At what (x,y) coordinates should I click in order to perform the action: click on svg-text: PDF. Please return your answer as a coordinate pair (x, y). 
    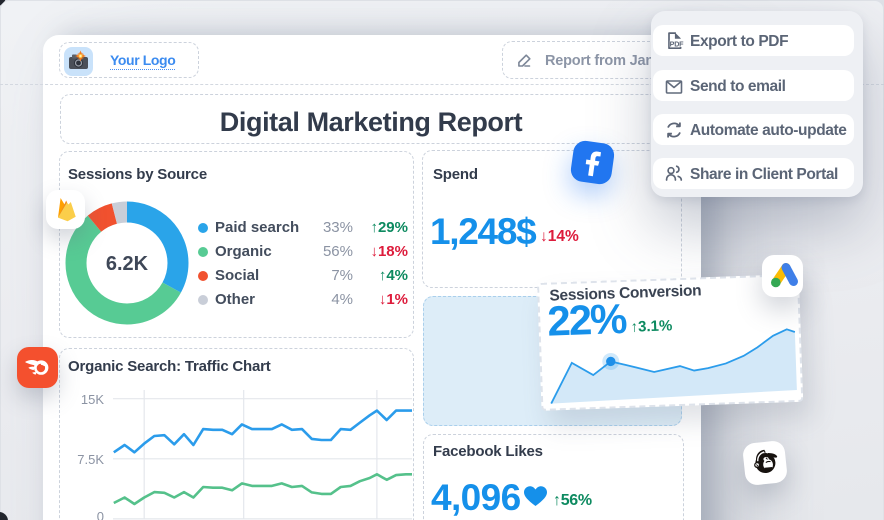
    Looking at the image, I should click on (677, 44).